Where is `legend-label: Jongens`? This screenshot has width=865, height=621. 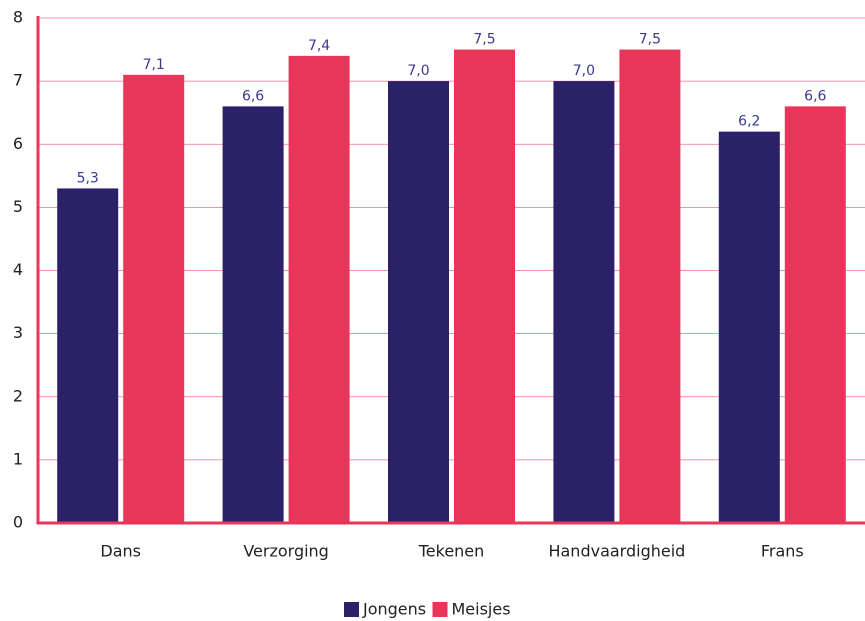 legend-label: Jongens is located at coordinates (394, 609).